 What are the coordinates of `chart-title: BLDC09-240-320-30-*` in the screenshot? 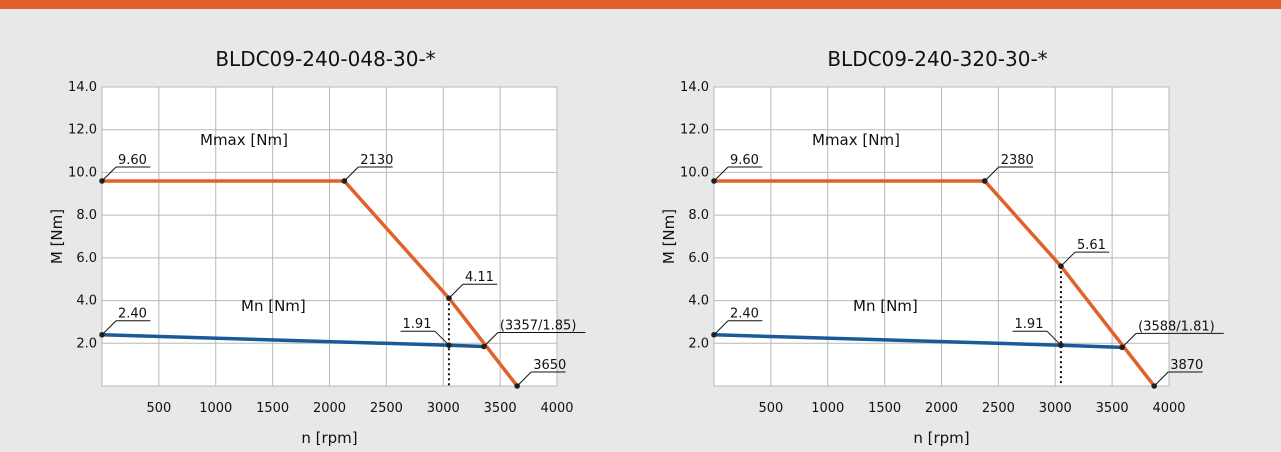 It's located at (937, 59).